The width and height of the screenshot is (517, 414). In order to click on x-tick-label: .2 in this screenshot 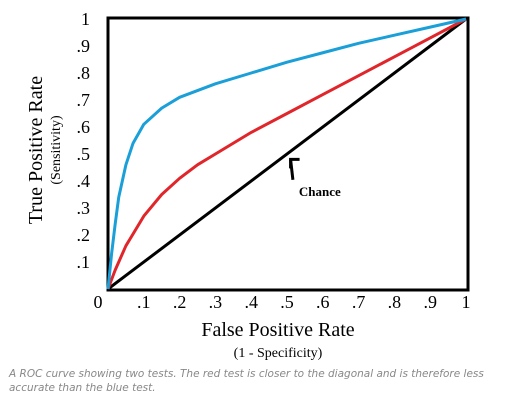, I will do `click(180, 302)`.